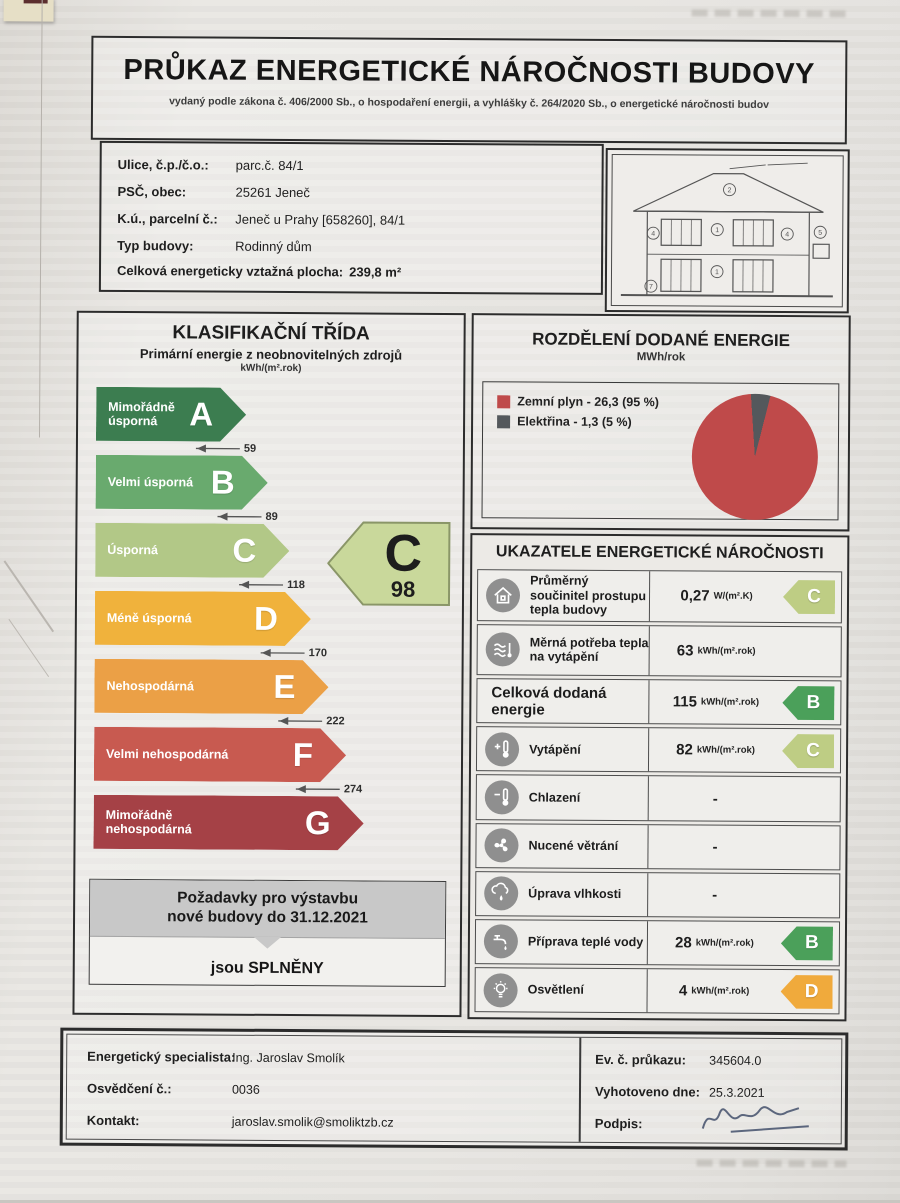  What do you see at coordinates (578, 421) in the screenshot?
I see `legend-item: Elektřina - 1,3 (5 %)` at bounding box center [578, 421].